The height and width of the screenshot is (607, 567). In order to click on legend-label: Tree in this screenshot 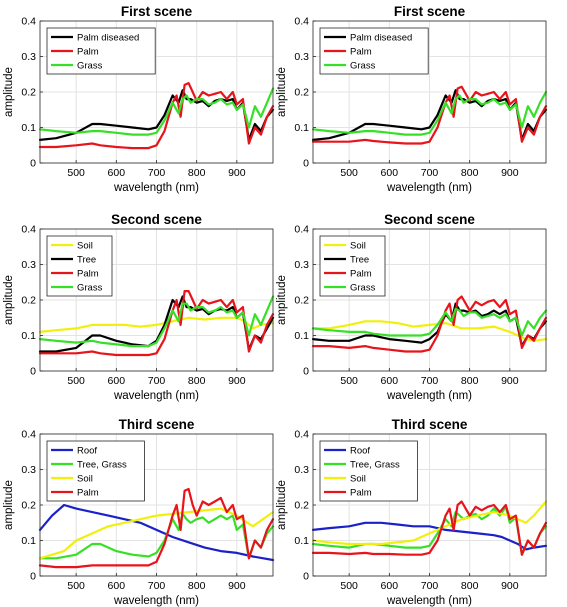, I will do `click(86, 260)`.